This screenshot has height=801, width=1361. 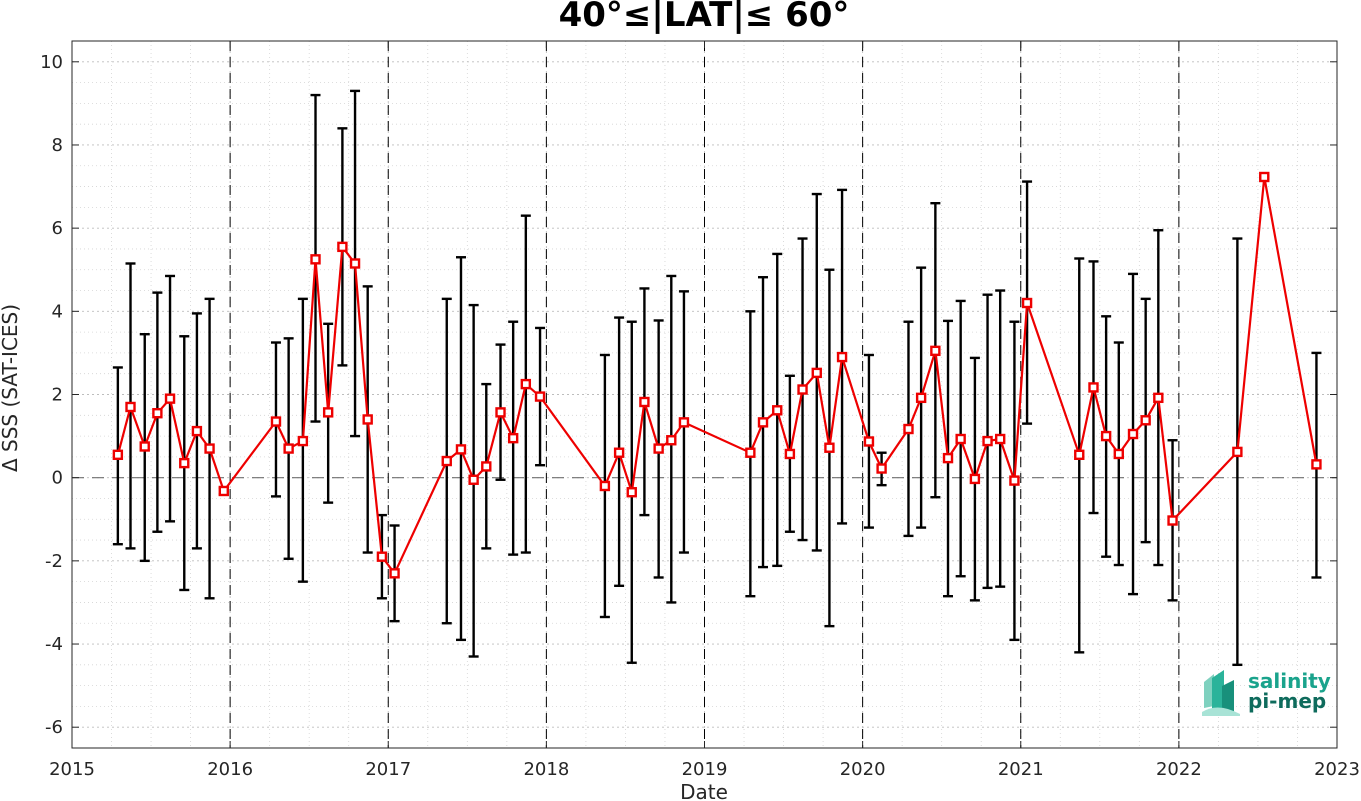 What do you see at coordinates (1021, 769) in the screenshot?
I see `x-tick-label: 2021` at bounding box center [1021, 769].